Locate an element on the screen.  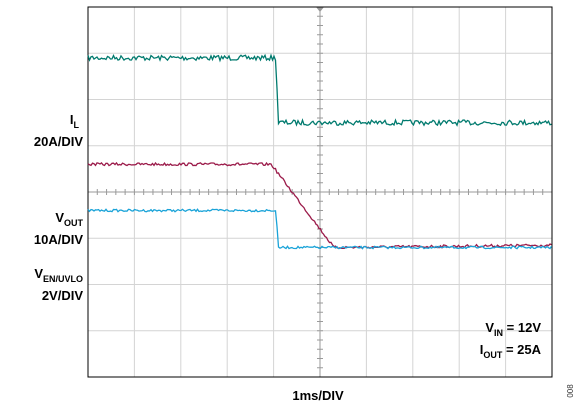
trigger-marker is located at coordinates (320, 9).